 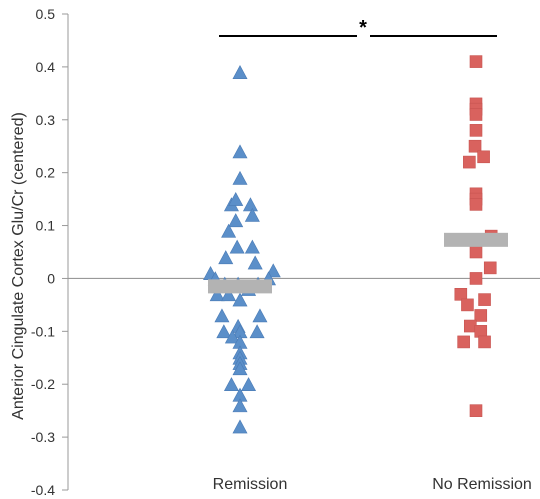 What do you see at coordinates (46, 120) in the screenshot?
I see `y-tick-label: 0.3` at bounding box center [46, 120].